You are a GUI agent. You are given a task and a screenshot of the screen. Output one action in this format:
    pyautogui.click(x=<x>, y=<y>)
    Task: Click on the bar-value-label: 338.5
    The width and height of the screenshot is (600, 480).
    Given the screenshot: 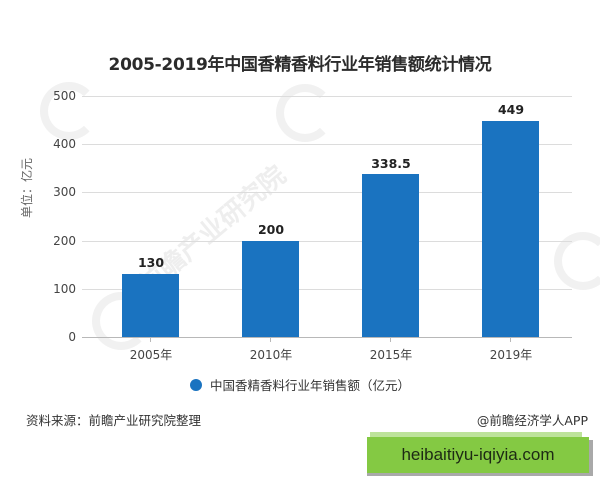 What is the action you would take?
    pyautogui.click(x=391, y=163)
    